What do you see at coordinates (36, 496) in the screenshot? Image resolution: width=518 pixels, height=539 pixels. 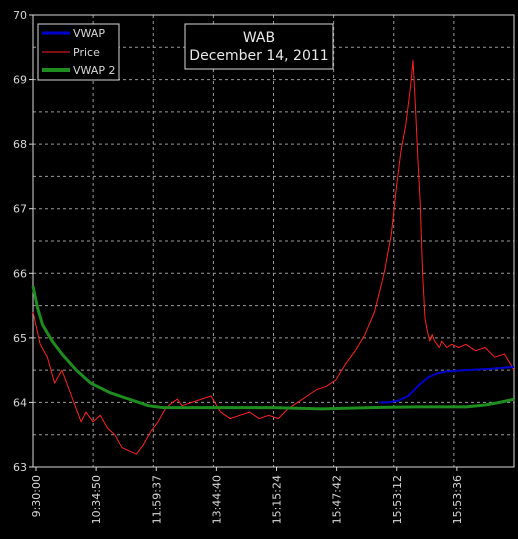 I see `x-tick-label: 9:30:00` at bounding box center [36, 496].